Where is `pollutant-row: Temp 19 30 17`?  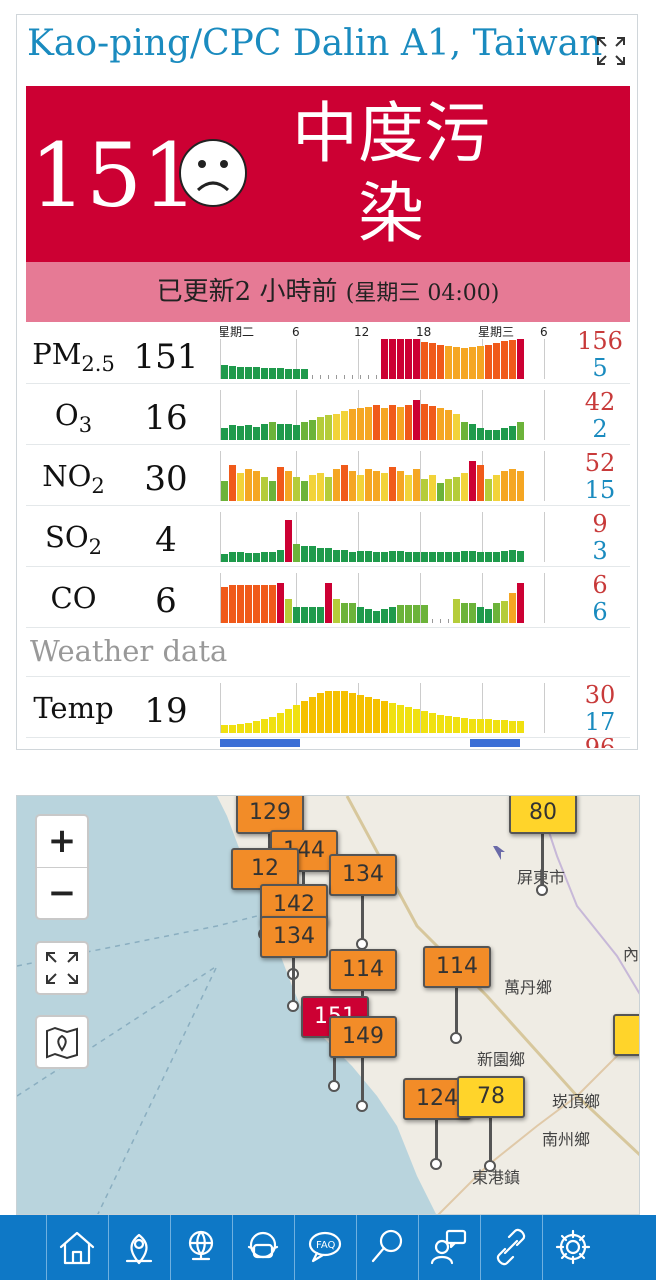
pollutant-row: Temp 19 30 17 is located at coordinates (328, 707).